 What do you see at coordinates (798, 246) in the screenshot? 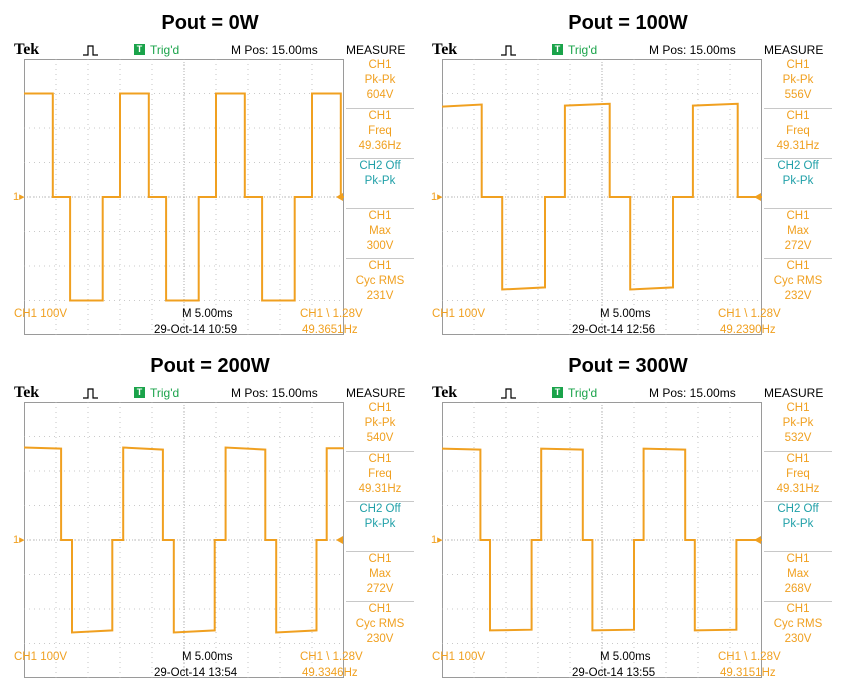
I see `measurement-value: 272V` at bounding box center [798, 246].